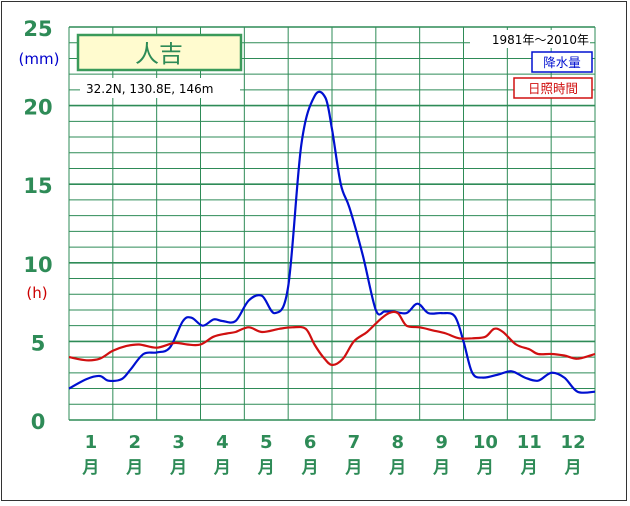 The height and width of the screenshot is (506, 630). Describe the element at coordinates (37, 225) in the screenshot. I see `y-tick-labels: 0 5 10 15 20 25` at that location.